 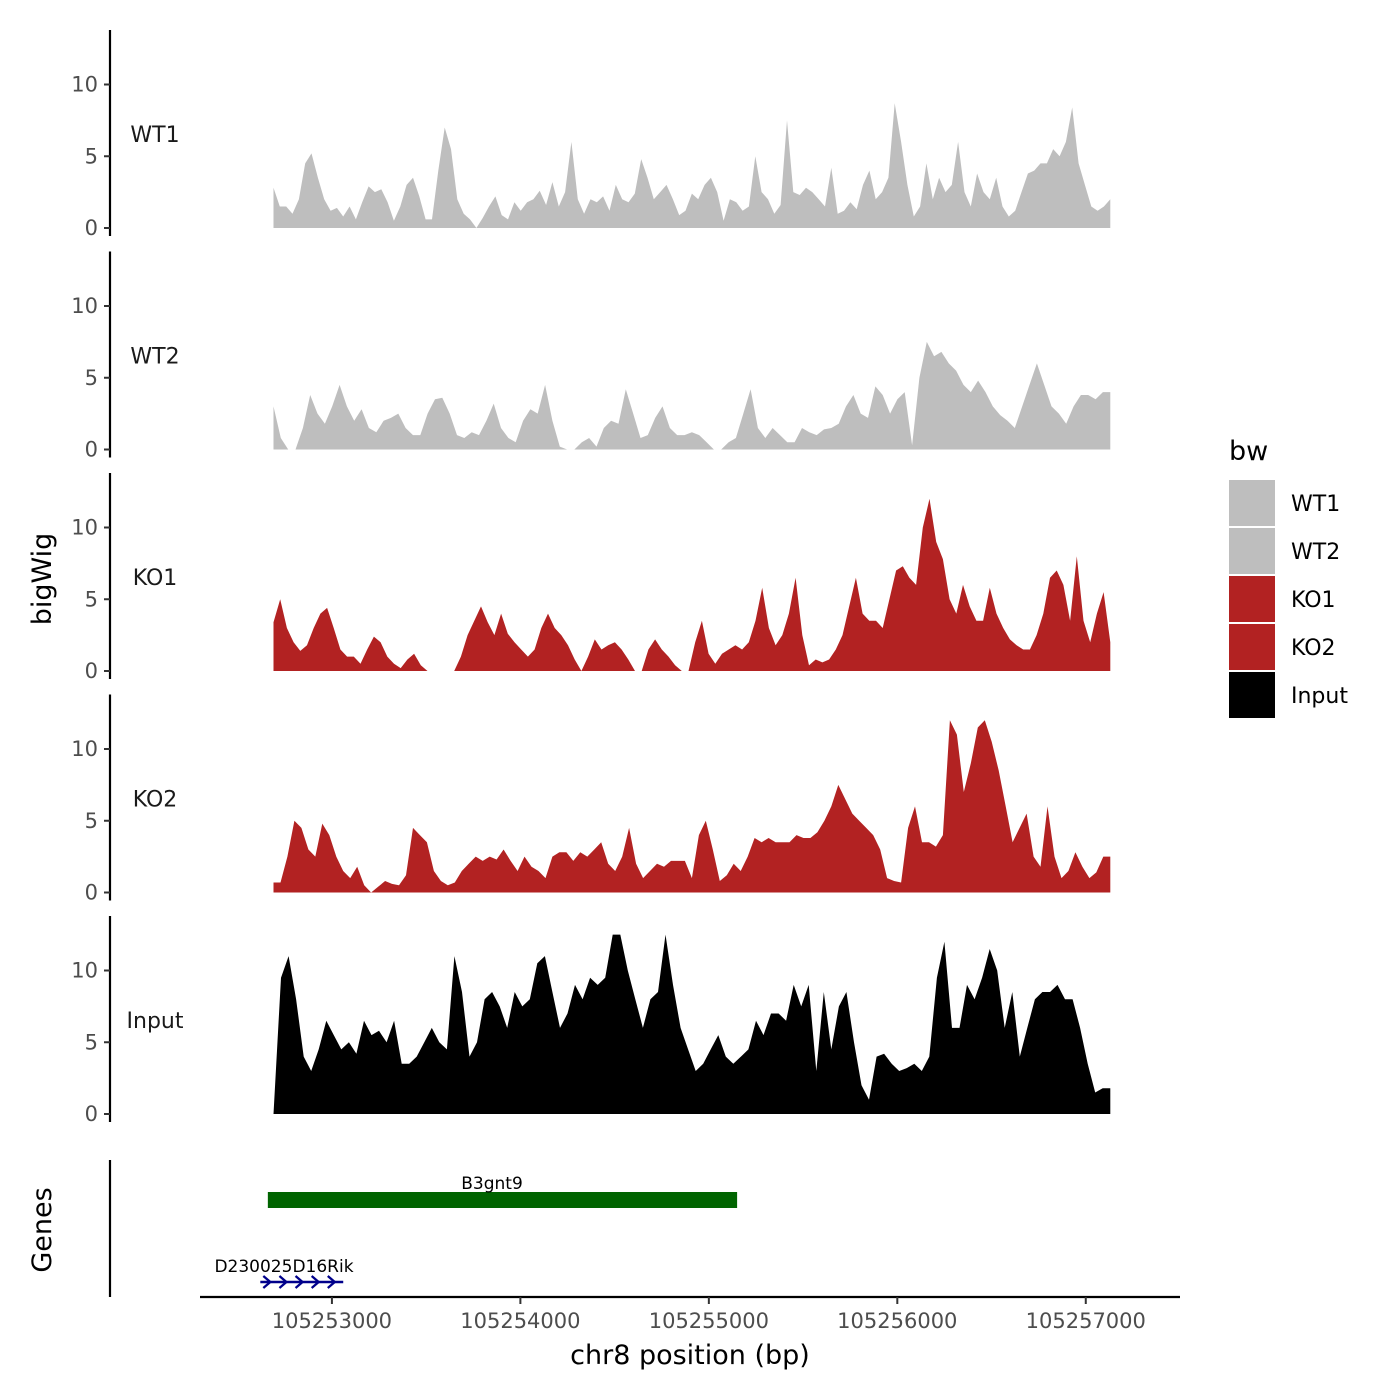 I want to click on legend: bw WT1 WT2 KO1 KO2 Input, so click(x=1288, y=577).